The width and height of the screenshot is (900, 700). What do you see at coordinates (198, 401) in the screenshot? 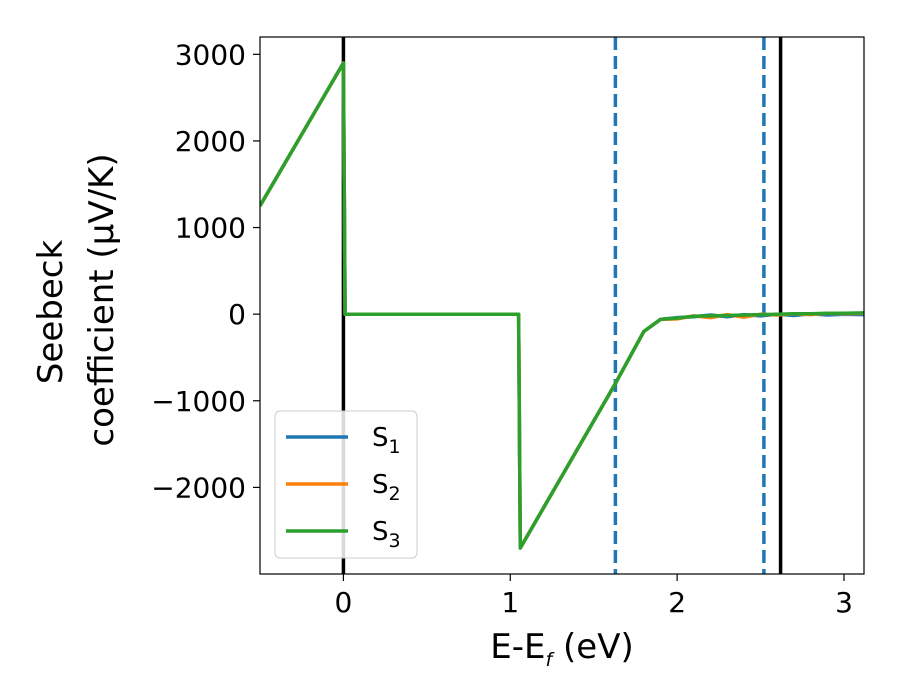
I see `y-tick-label: −1000` at bounding box center [198, 401].